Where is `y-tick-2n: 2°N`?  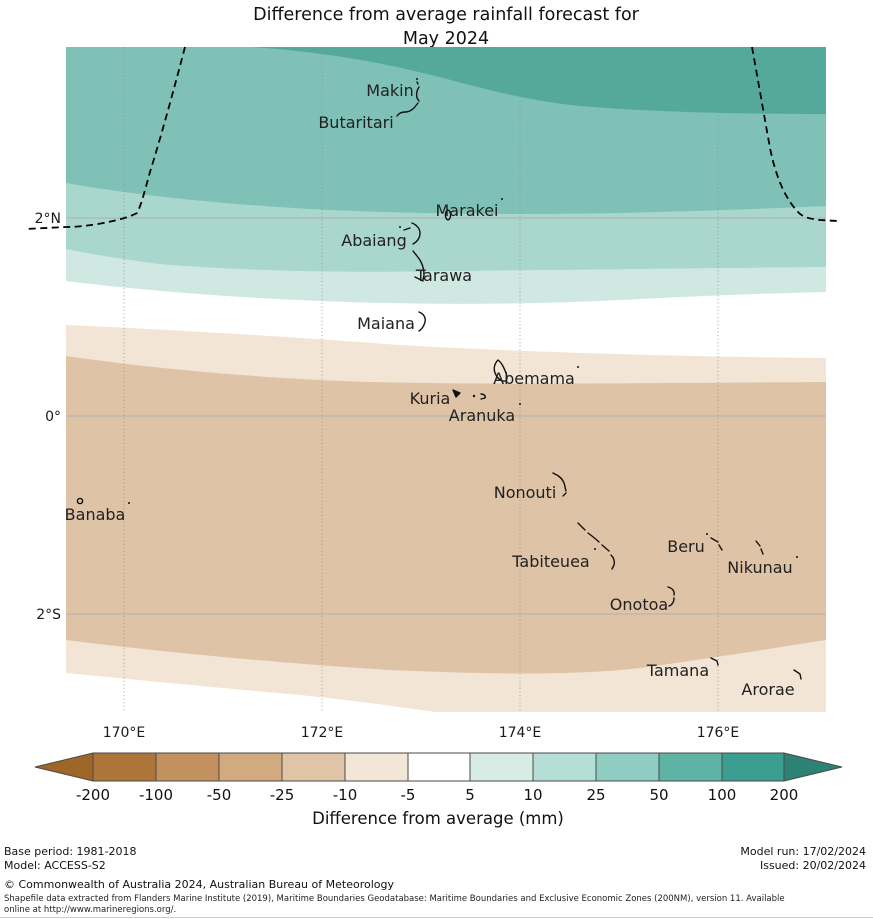 y-tick-2n: 2°N is located at coordinates (48, 219).